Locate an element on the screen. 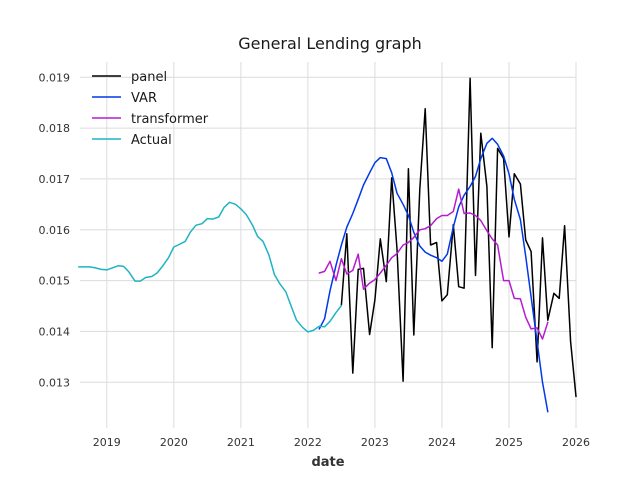 The width and height of the screenshot is (640, 480). x-tick-label: 2023 is located at coordinates (375, 442).